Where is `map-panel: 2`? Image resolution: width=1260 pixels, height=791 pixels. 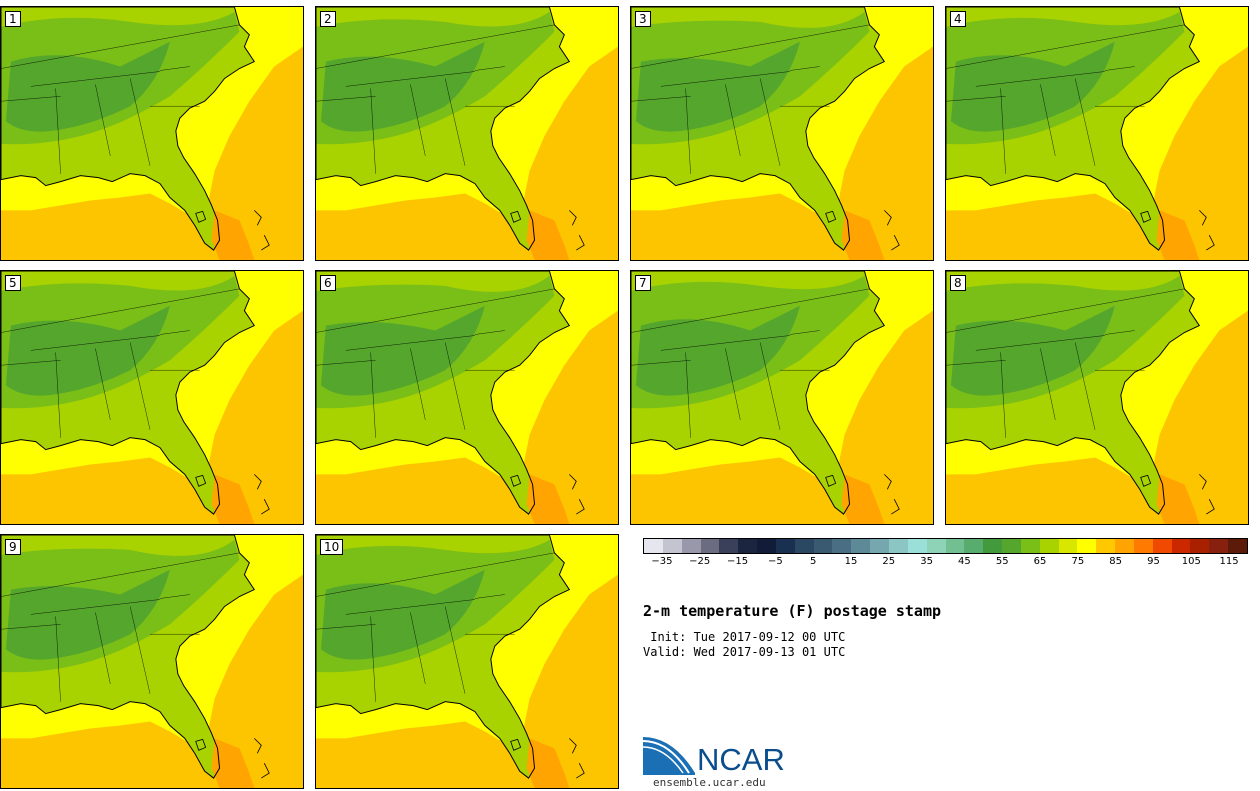 map-panel: 2 is located at coordinates (467, 133).